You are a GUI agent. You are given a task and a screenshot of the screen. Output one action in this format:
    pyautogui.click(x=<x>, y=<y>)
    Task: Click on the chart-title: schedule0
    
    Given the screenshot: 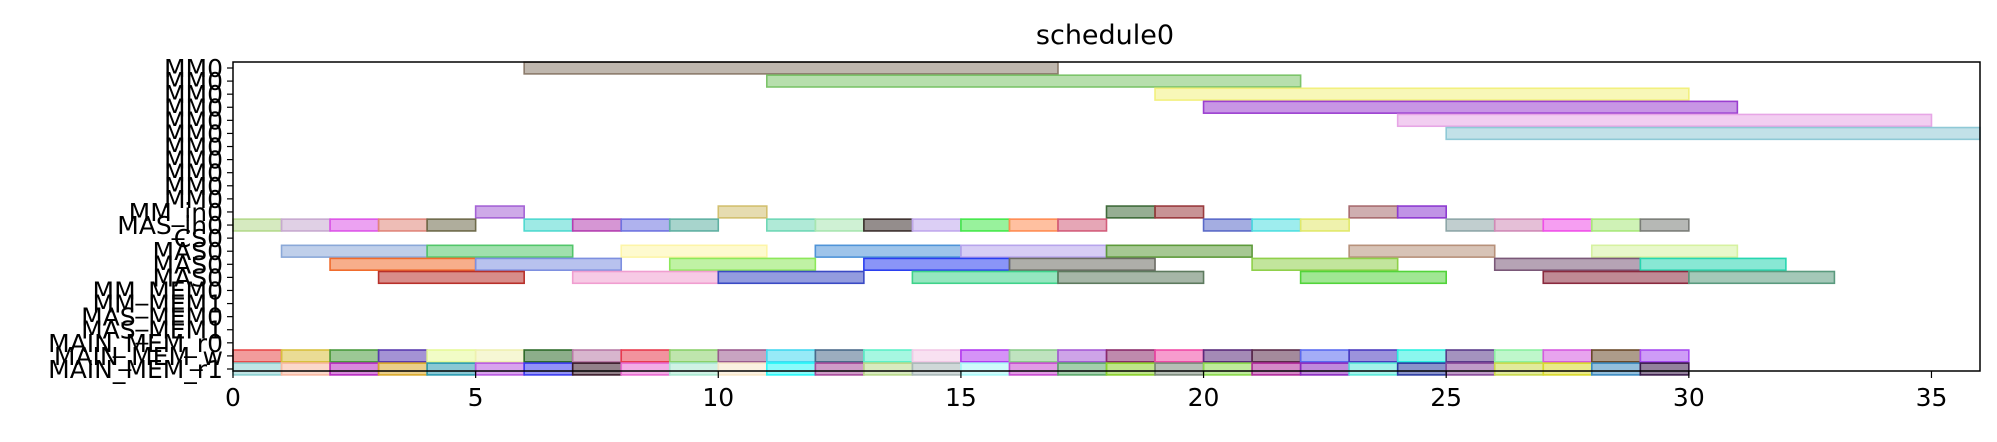 What is the action you would take?
    pyautogui.click(x=1105, y=35)
    